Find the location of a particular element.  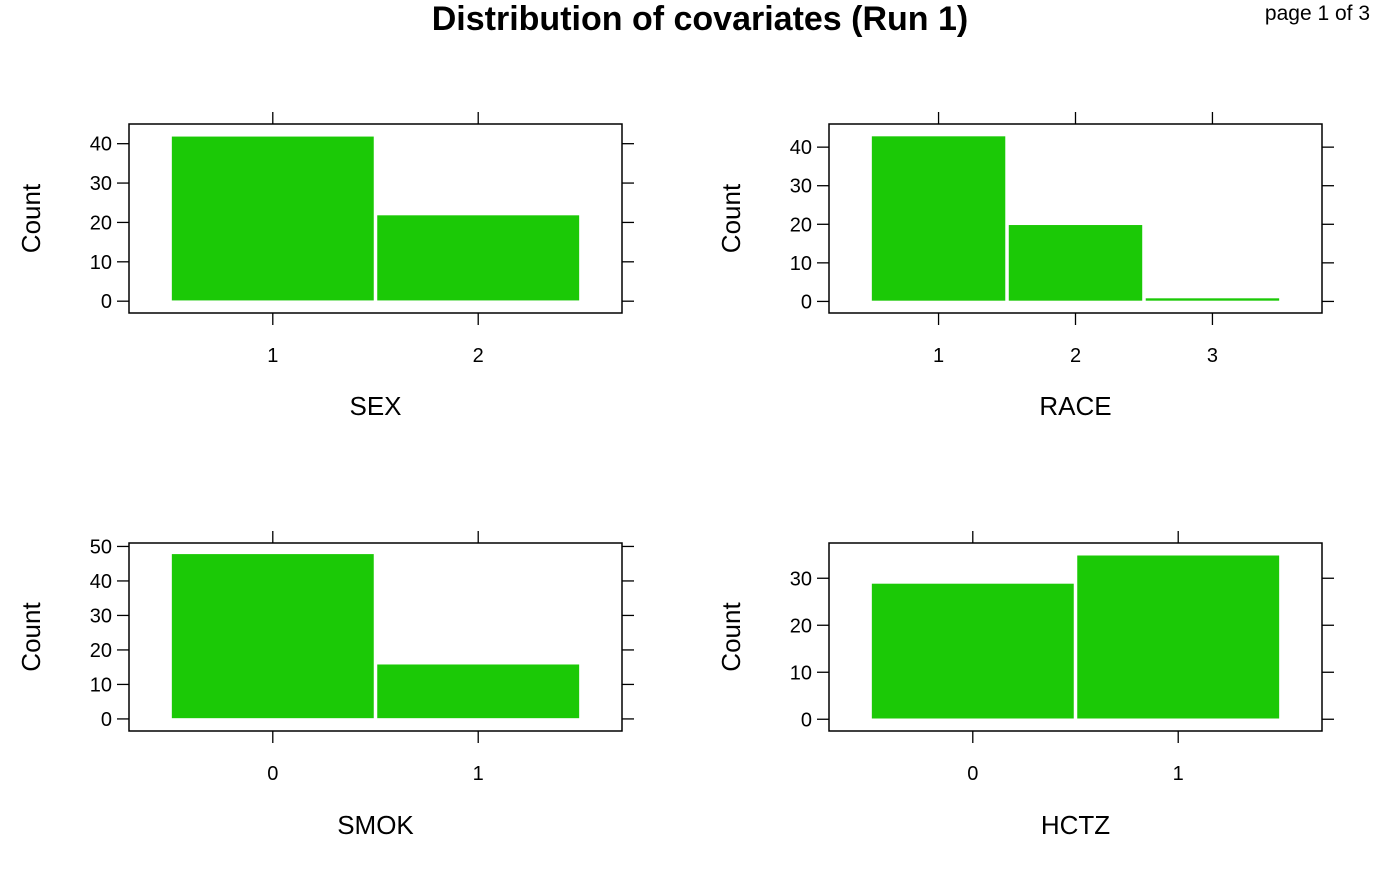

figure-title: Distribution of covariates (Run 1) is located at coordinates (700, 19).